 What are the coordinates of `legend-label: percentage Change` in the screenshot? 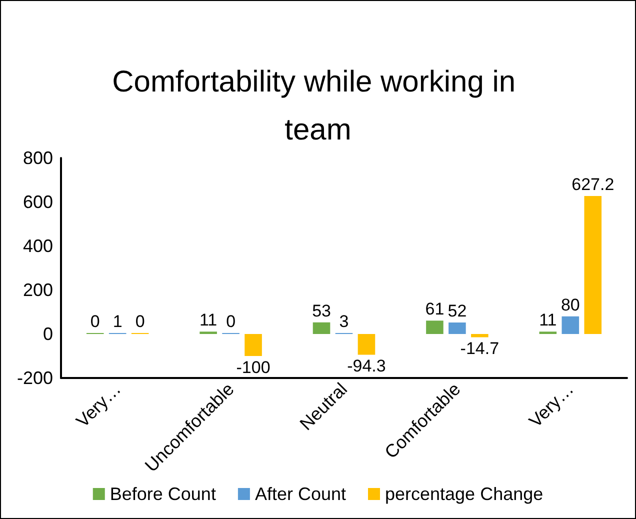 It's located at (464, 494).